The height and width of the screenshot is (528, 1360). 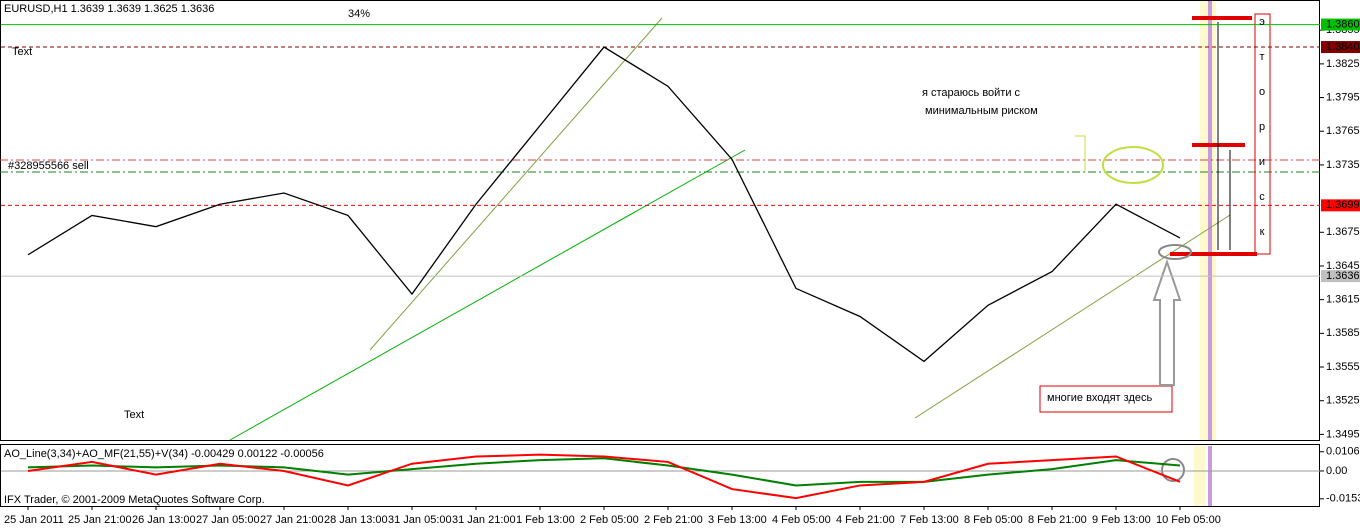 What do you see at coordinates (993, 520) in the screenshot?
I see `x-tick-label: 8 Feb 05:00` at bounding box center [993, 520].